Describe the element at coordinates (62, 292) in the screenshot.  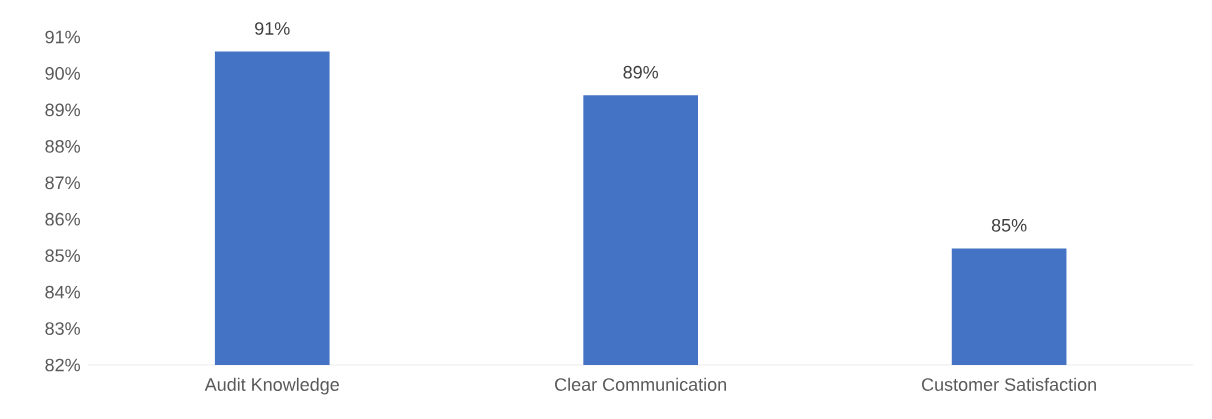
I see `y-tick-label: 84%` at that location.